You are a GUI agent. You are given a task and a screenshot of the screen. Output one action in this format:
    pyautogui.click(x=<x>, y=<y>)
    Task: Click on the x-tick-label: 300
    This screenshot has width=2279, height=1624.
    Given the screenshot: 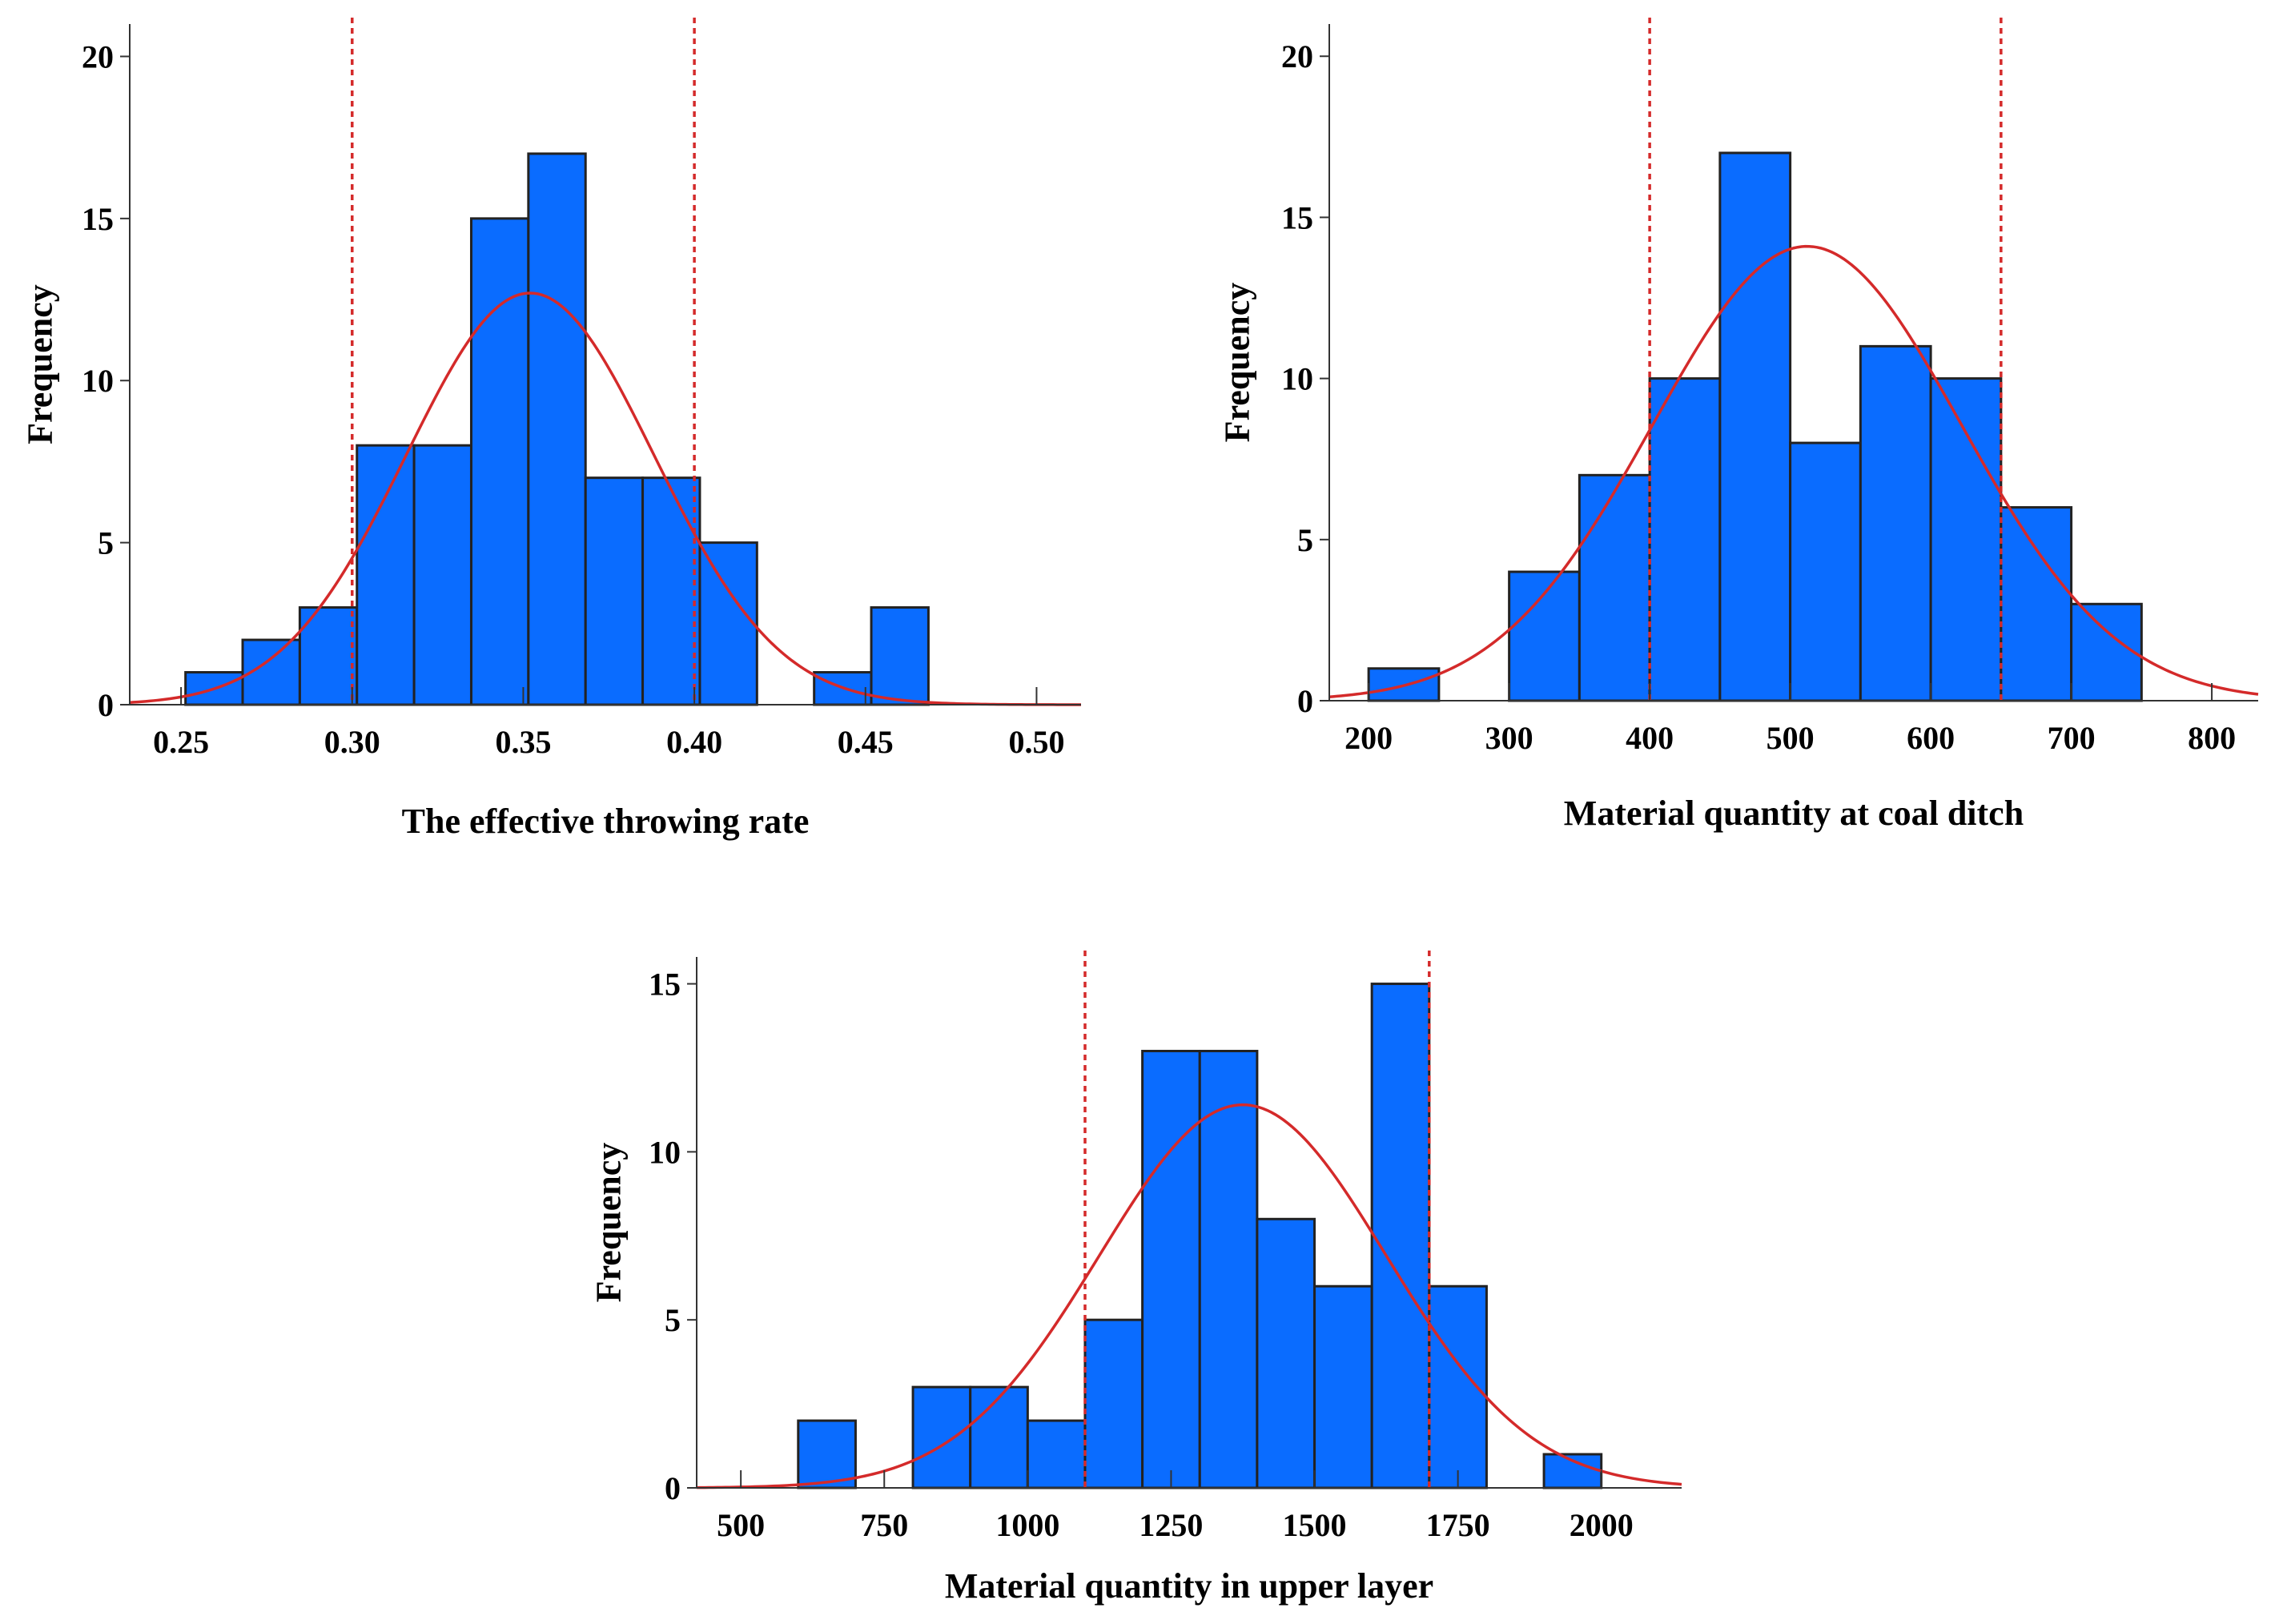 What is the action you would take?
    pyautogui.click(x=1509, y=738)
    